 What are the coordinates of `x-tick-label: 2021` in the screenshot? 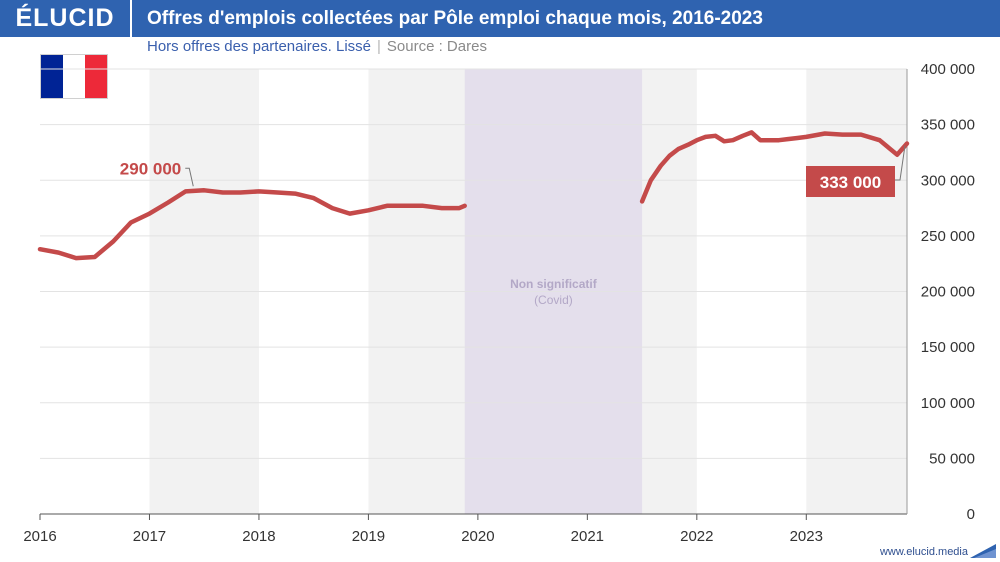 It's located at (587, 536).